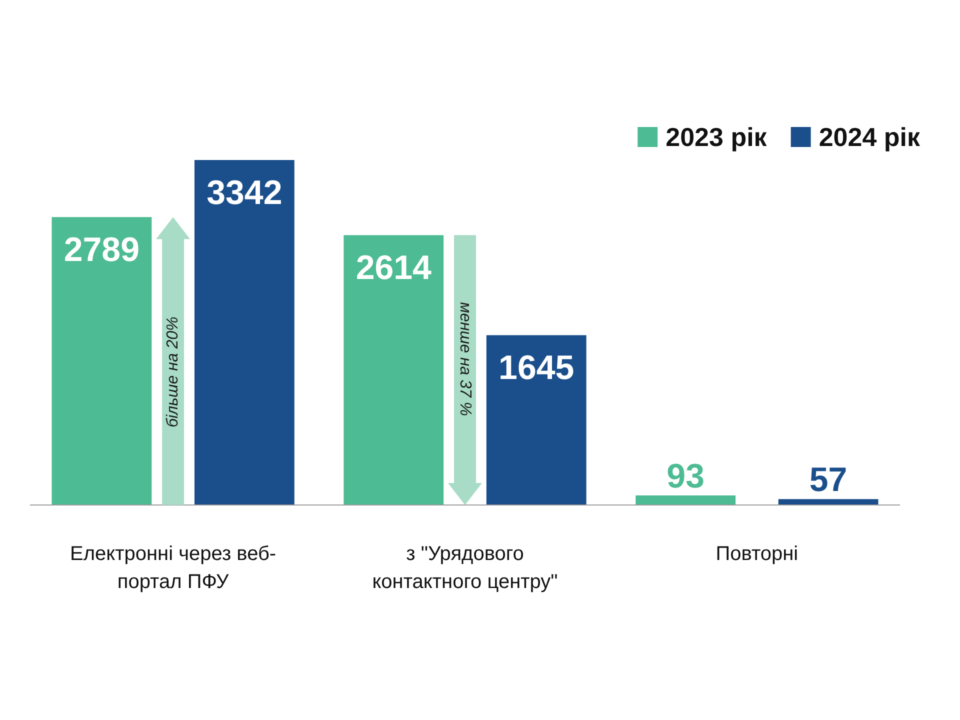  Describe the element at coordinates (244, 193) in the screenshot. I see `data-label: 3342` at that location.